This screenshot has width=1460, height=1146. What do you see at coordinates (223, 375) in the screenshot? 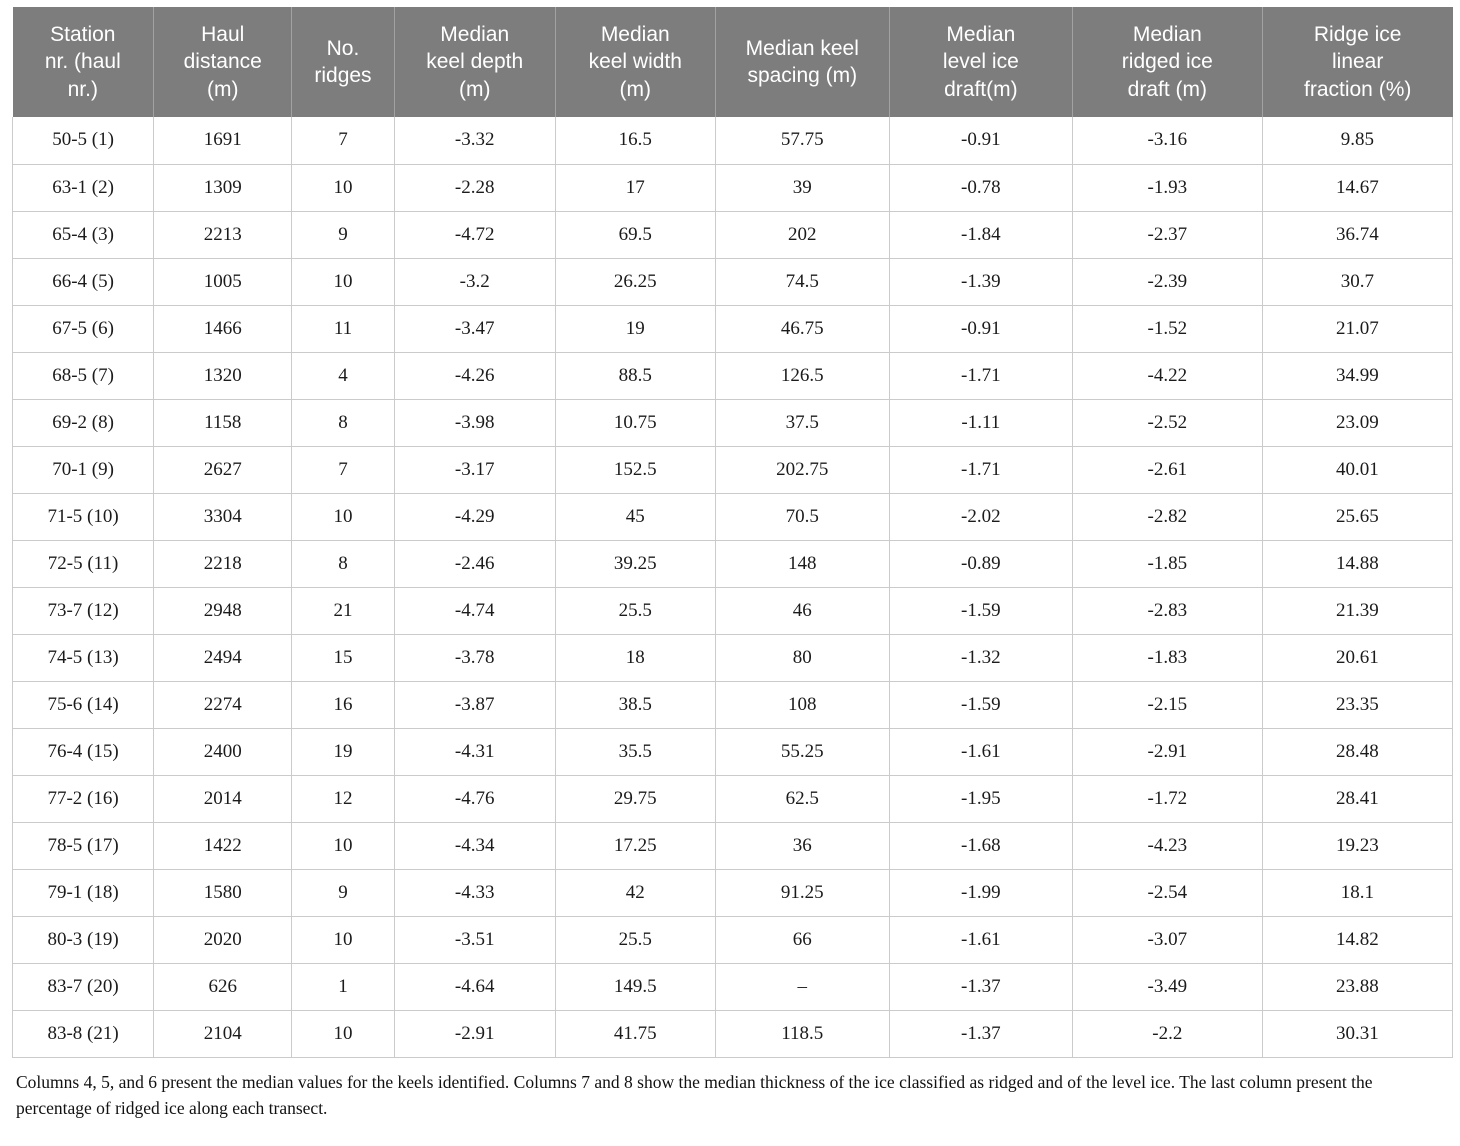
I see `value-cell: 1320` at bounding box center [223, 375].